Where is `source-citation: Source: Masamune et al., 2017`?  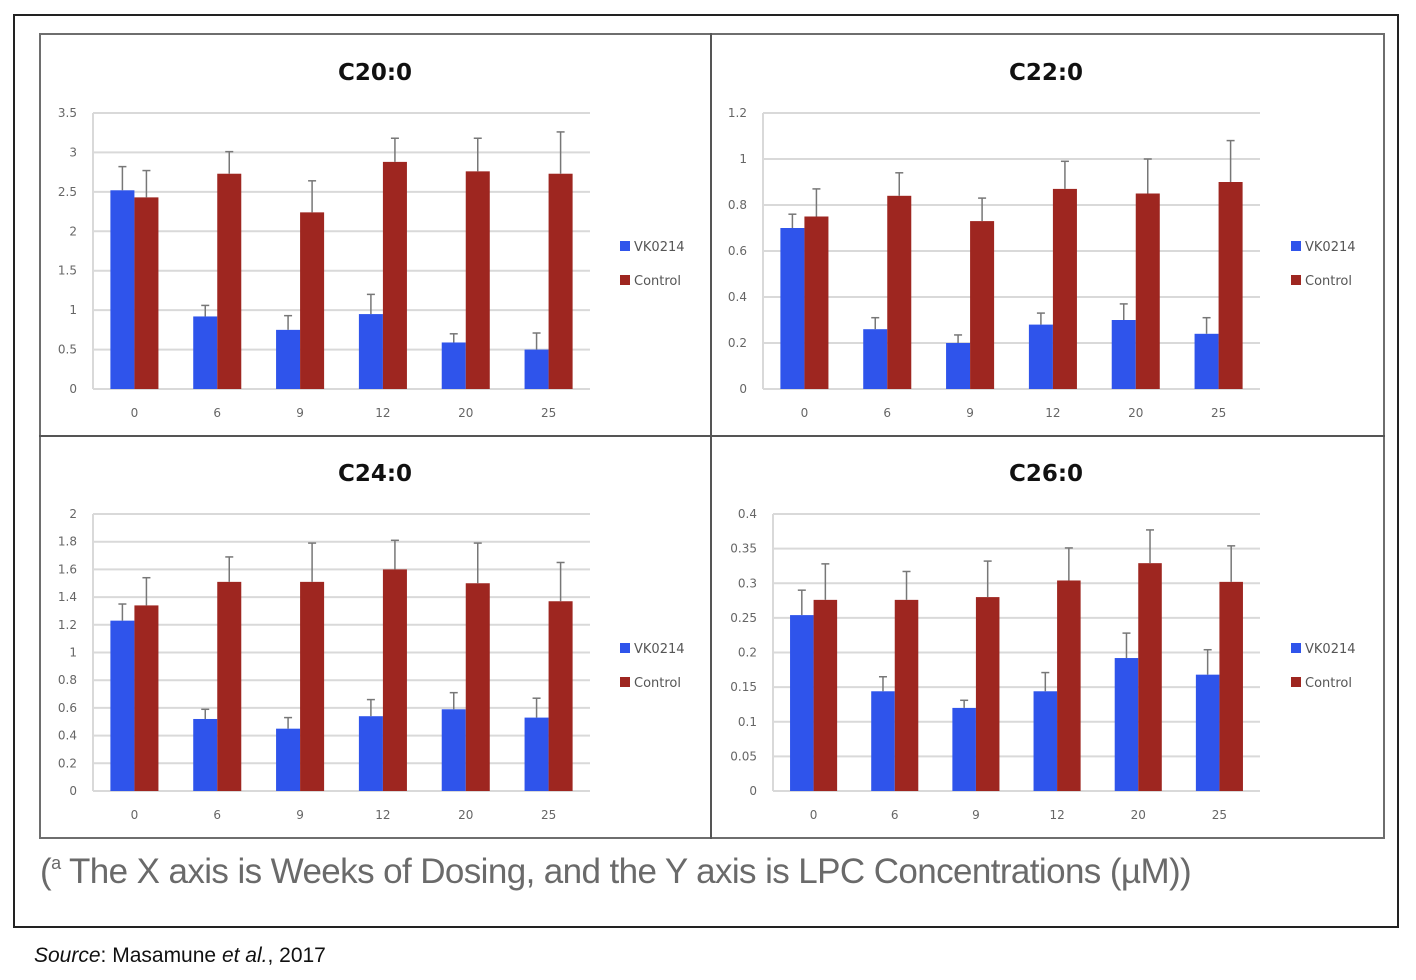 source-citation: Source: Masamune et al., 2017 is located at coordinates (180, 956).